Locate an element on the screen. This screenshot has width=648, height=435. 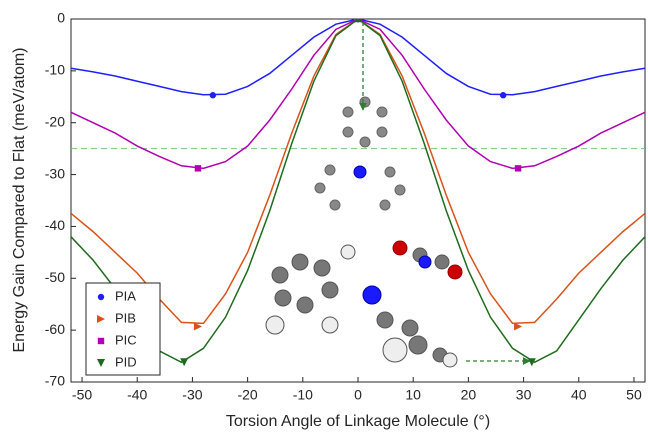
x-tick-label: -10 is located at coordinates (303, 395).